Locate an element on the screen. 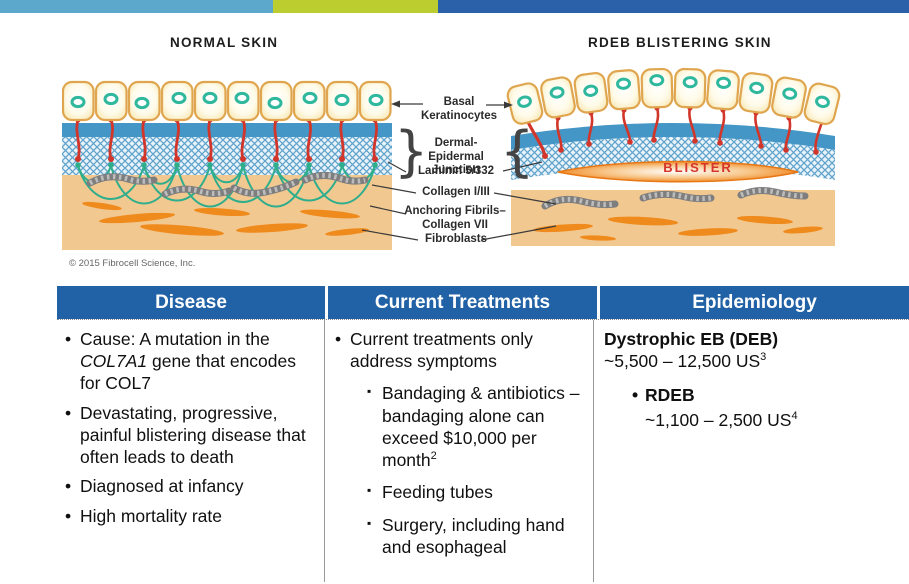 The width and height of the screenshot is (909, 584). cause-text-pre: Cause: A mutation in the is located at coordinates (175, 339).